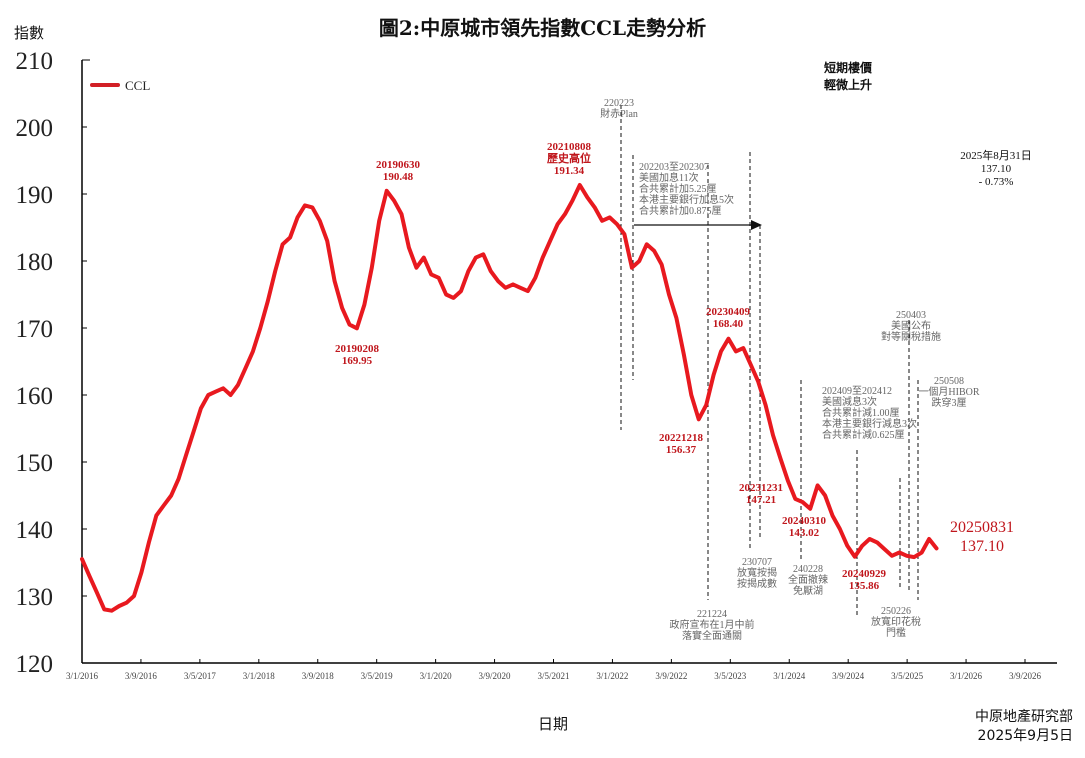  I want to click on y-tick-label: 150, so click(35, 463).